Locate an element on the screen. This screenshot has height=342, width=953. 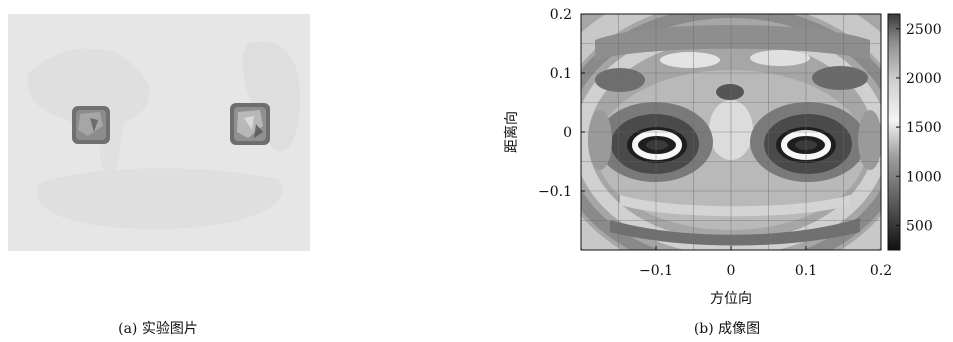
colorbar-tick-label: 2500 is located at coordinates (924, 30).